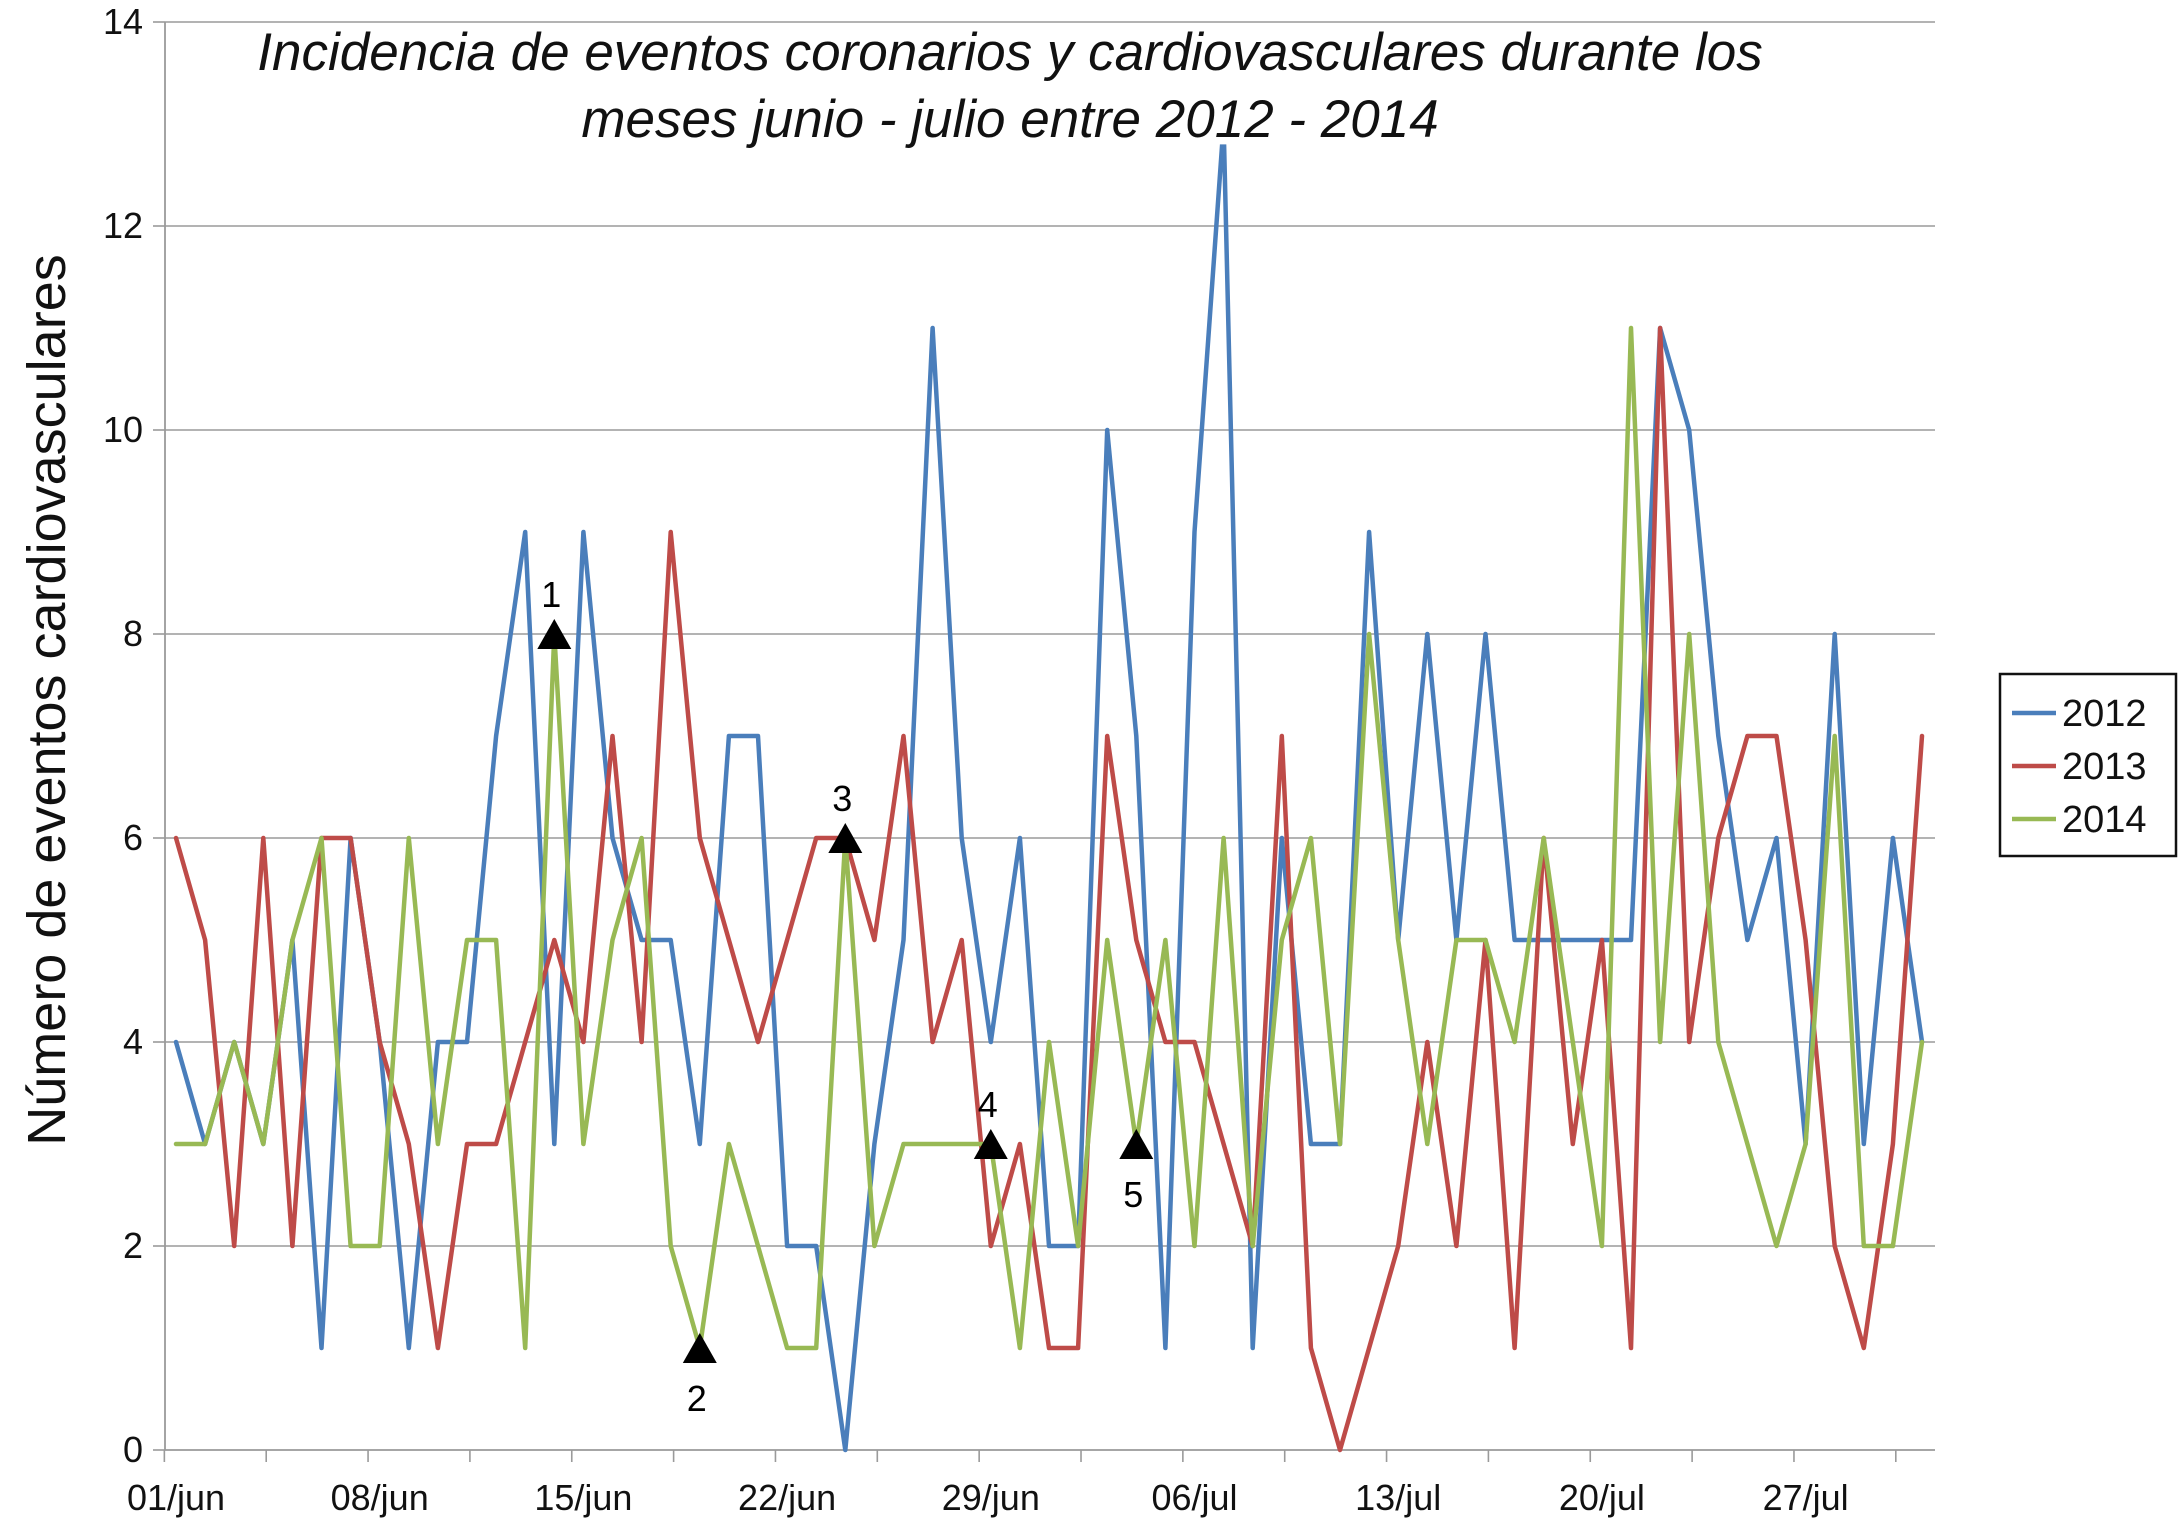  Describe the element at coordinates (133, 633) in the screenshot. I see `y-tick-label-8: 8` at that location.